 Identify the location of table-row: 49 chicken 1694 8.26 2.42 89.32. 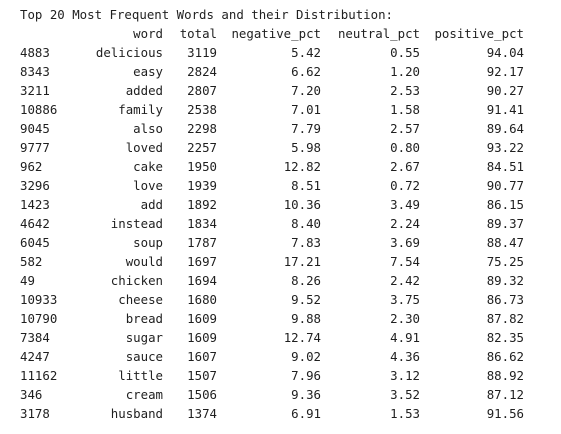
(272, 280).